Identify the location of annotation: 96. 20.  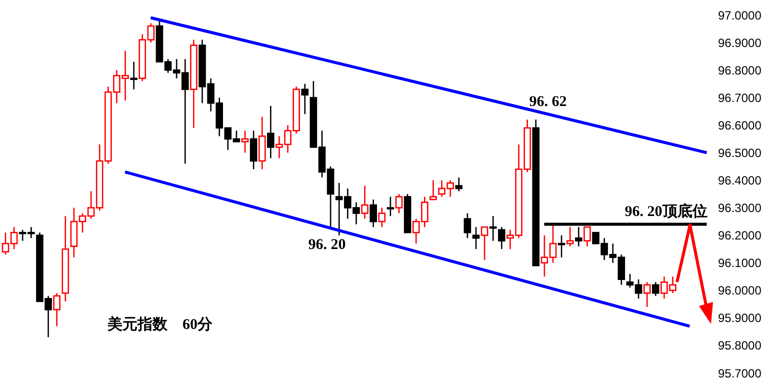
(327, 245).